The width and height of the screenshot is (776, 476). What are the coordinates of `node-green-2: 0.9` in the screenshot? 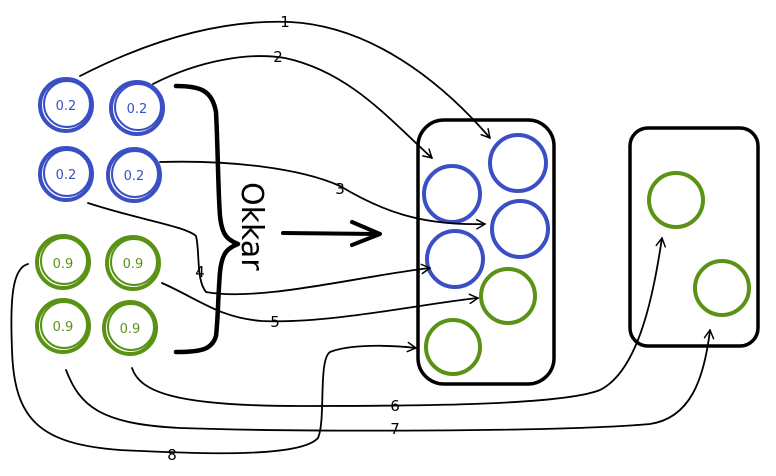 It's located at (133, 263).